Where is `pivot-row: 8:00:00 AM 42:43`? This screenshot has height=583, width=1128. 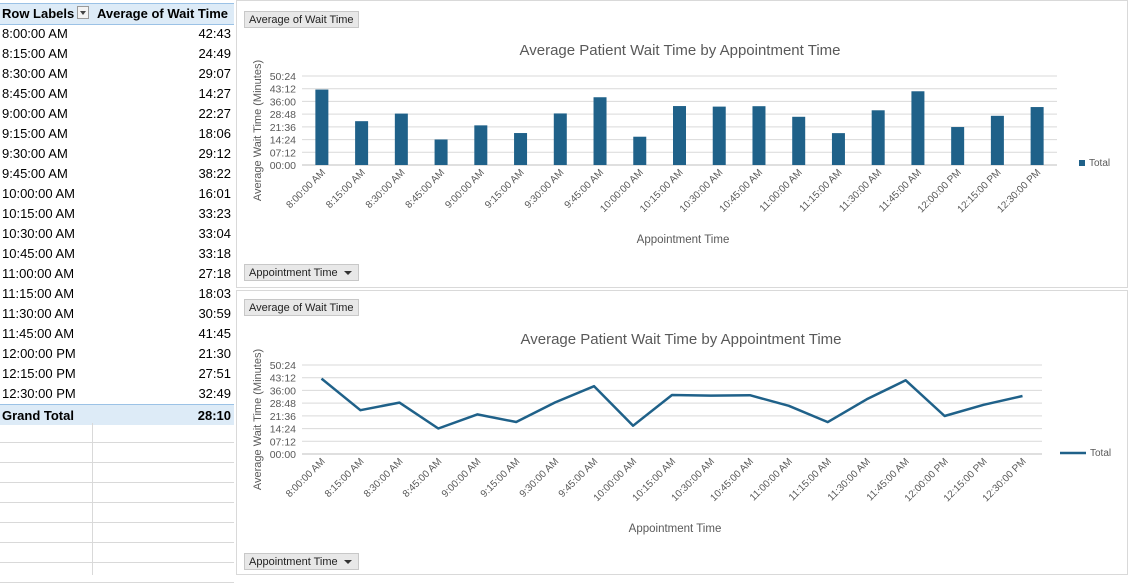
pivot-row: 8:00:00 AM 42:43 is located at coordinates (117, 33).